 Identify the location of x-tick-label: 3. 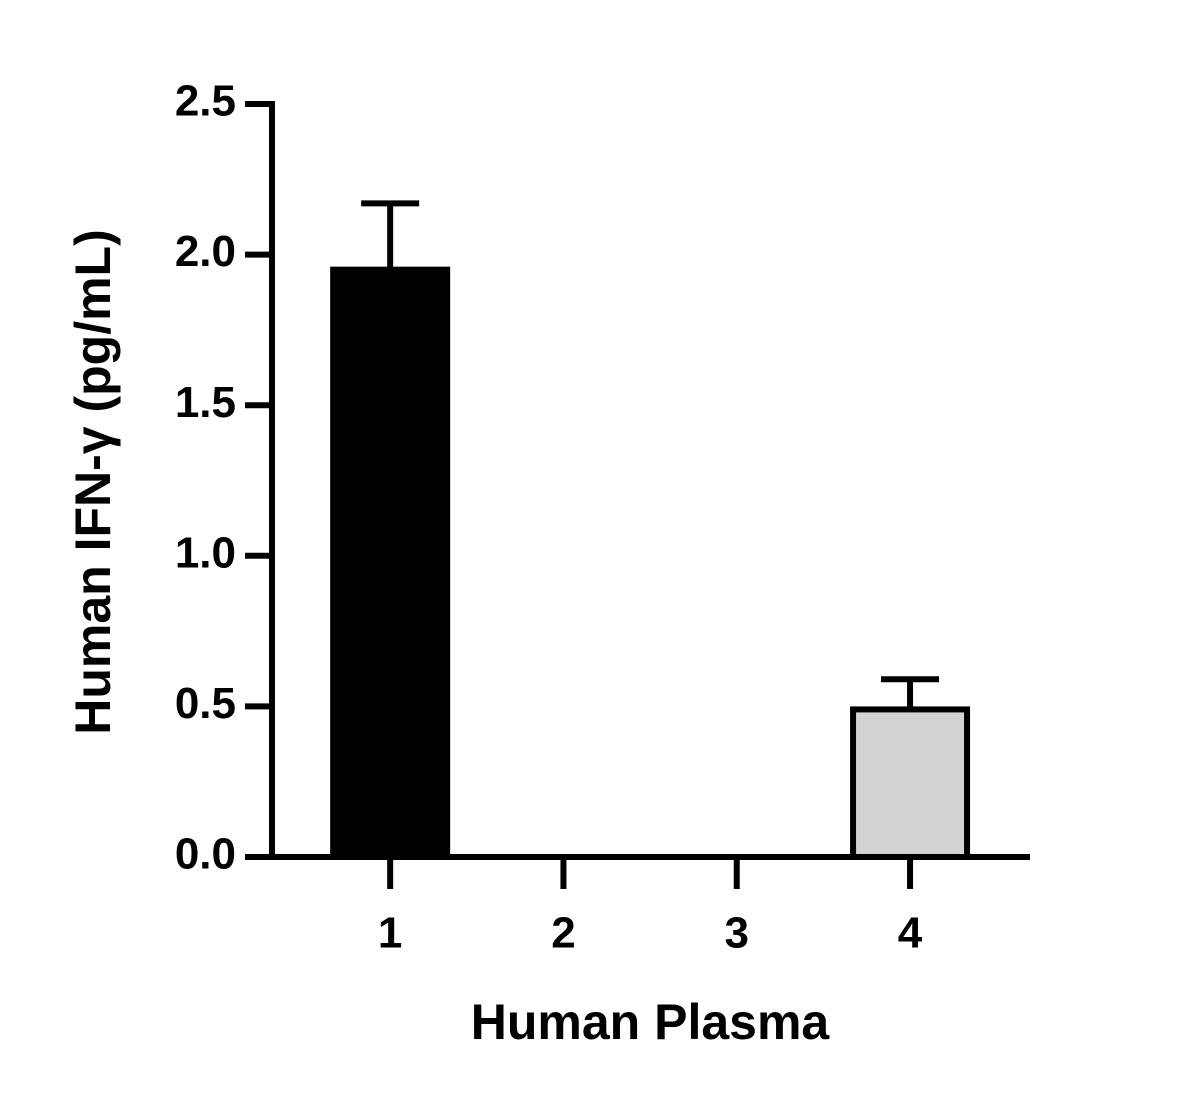
(737, 933).